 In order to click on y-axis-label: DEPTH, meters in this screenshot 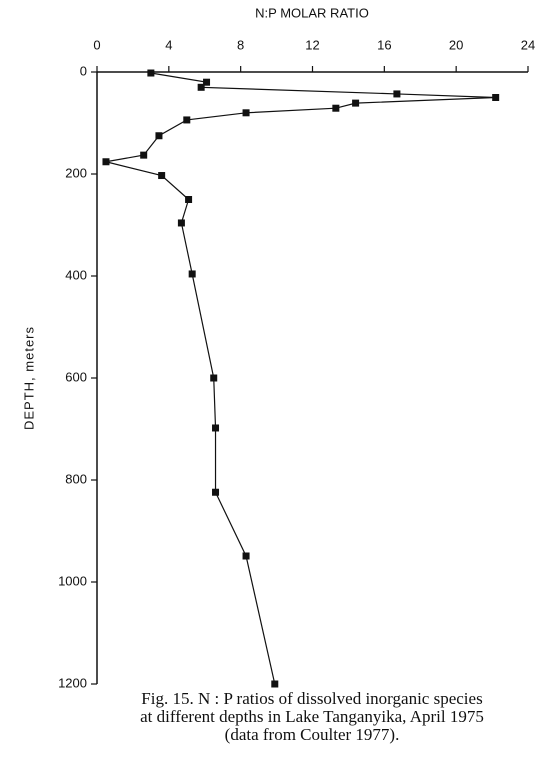, I will do `click(28, 378)`.